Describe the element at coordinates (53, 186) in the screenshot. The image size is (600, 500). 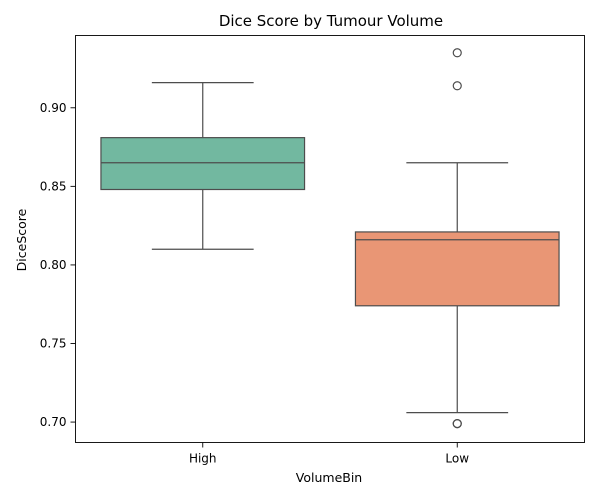
I see `y-tick-label: 0.85` at that location.